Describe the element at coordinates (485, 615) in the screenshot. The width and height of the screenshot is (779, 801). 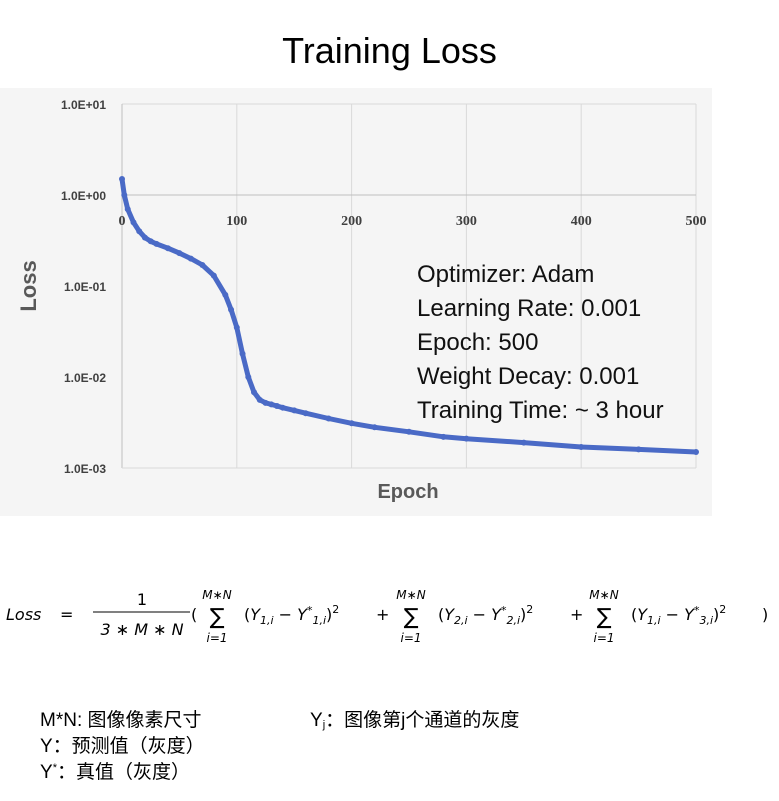
I see `sum-term: (Y2,i − Y*2,i)2` at that location.